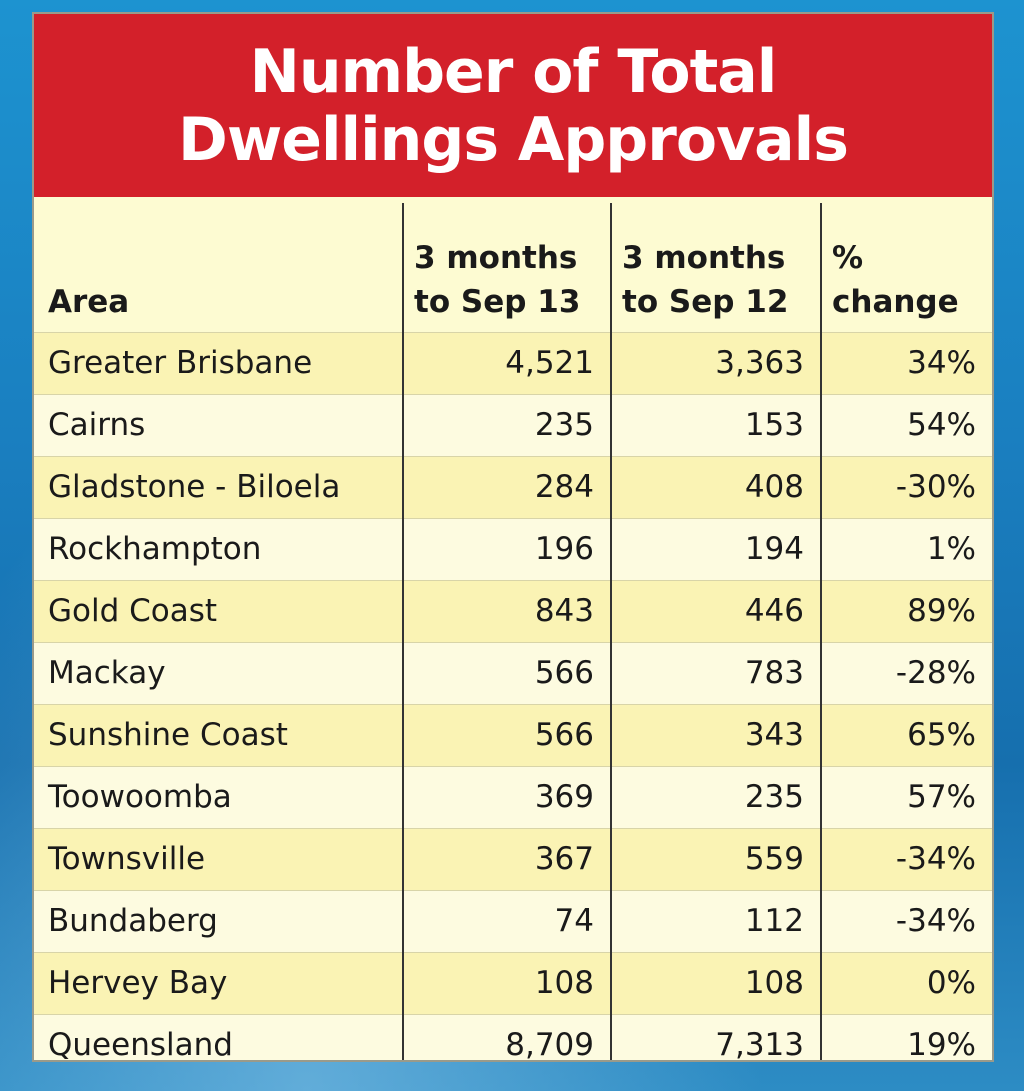 The width and height of the screenshot is (1024, 1091). I want to click on table-row: Gladstone - Biloela 284 408 -30%, so click(513, 487).